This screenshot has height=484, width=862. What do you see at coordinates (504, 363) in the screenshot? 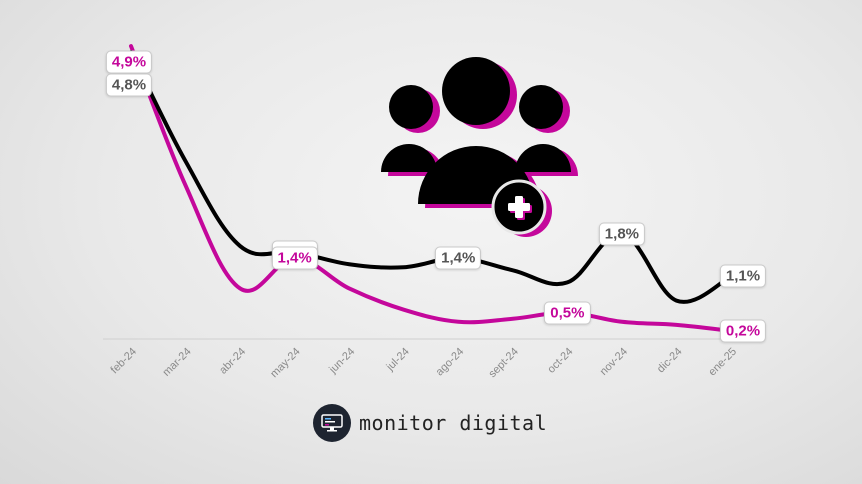
I see `x-tick-label: sept-24` at bounding box center [504, 363].